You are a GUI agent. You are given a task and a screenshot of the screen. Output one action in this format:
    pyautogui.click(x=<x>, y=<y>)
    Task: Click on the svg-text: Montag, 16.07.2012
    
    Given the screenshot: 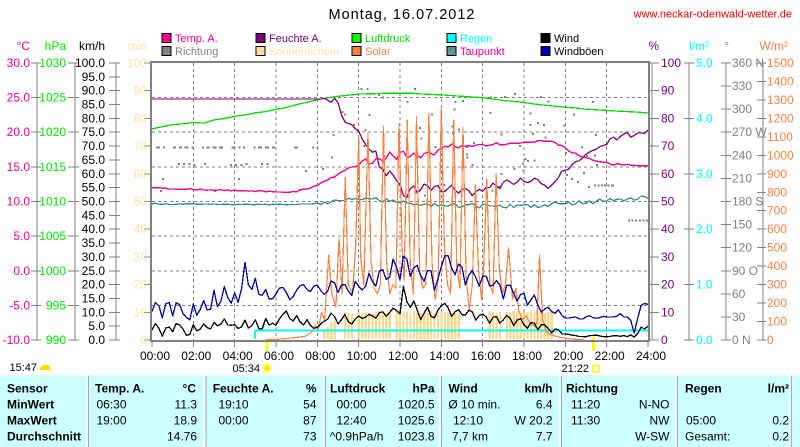 What is the action you would take?
    pyautogui.click(x=402, y=15)
    